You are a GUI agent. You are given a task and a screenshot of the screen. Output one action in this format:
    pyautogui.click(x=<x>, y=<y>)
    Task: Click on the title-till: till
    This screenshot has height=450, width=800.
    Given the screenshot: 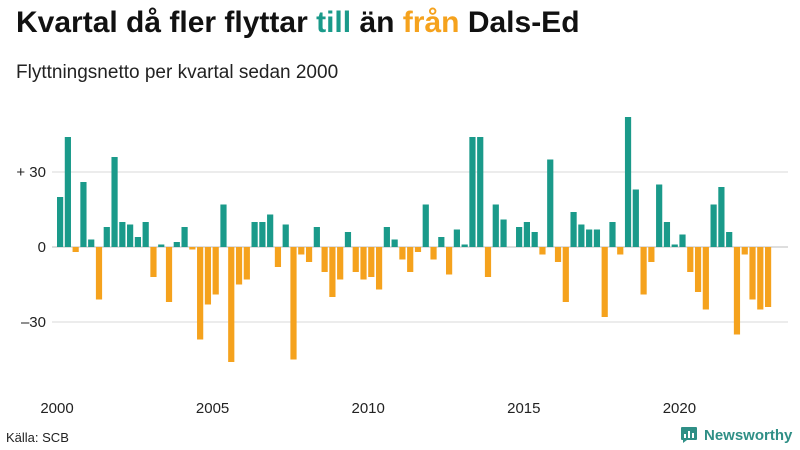 What is the action you would take?
    pyautogui.click(x=334, y=22)
    